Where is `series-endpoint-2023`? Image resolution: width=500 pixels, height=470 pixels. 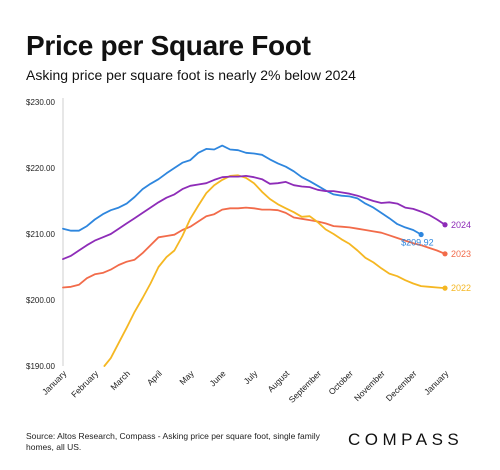
series-endpoint-2023 is located at coordinates (445, 254).